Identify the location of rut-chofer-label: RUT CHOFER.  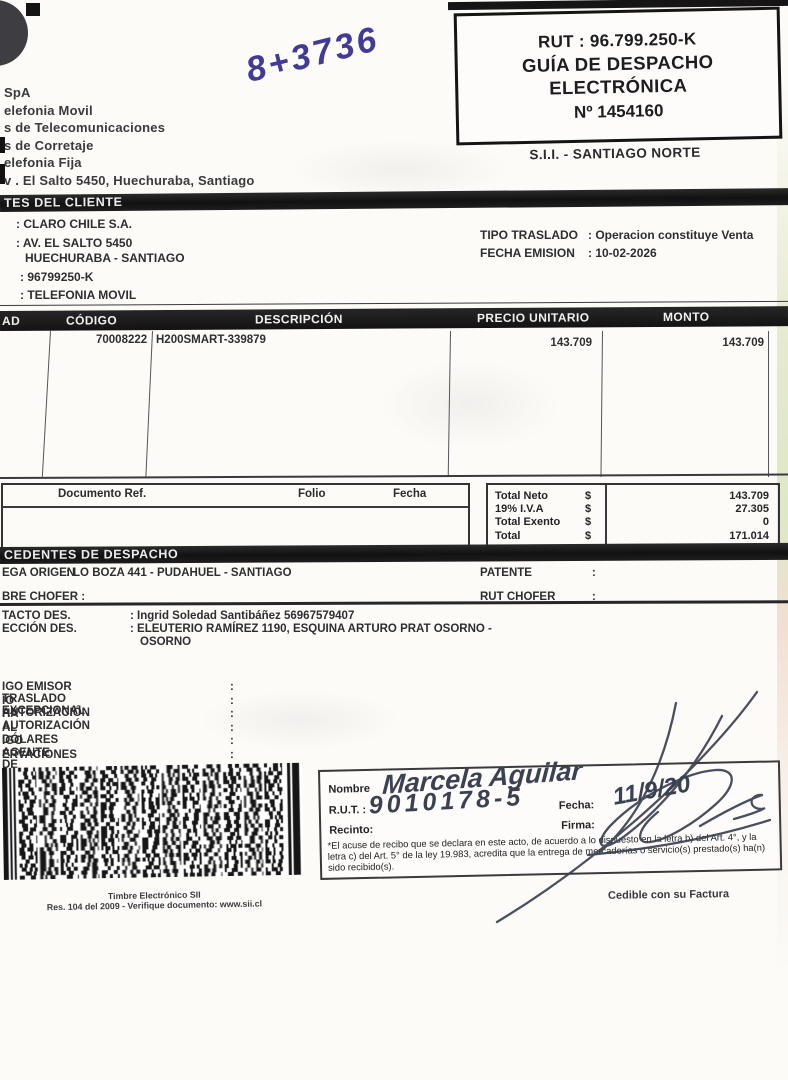
(518, 597).